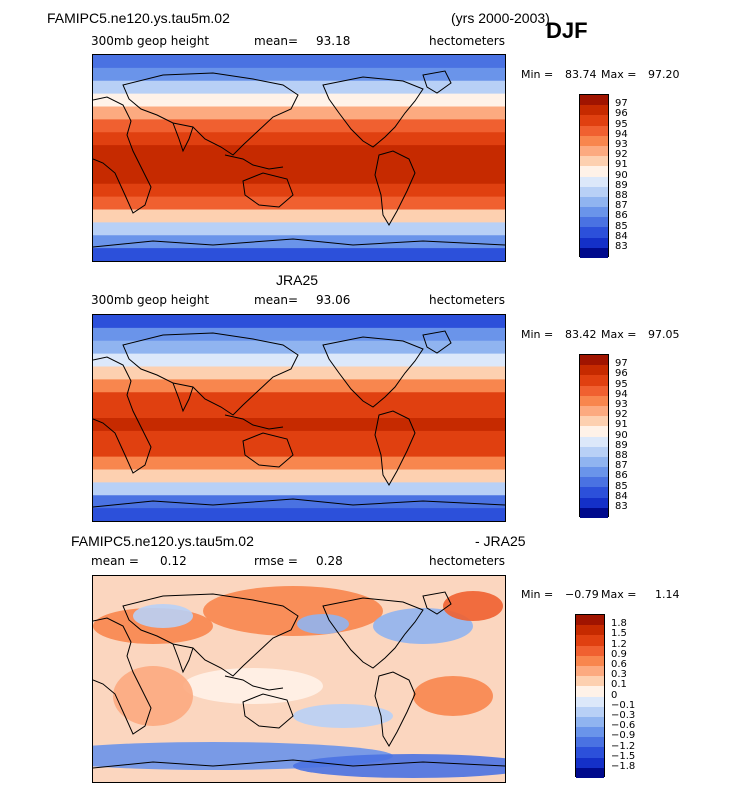 This screenshot has height=792, width=733. Describe the element at coordinates (621, 124) in the screenshot. I see `colorbar-label: 95` at that location.